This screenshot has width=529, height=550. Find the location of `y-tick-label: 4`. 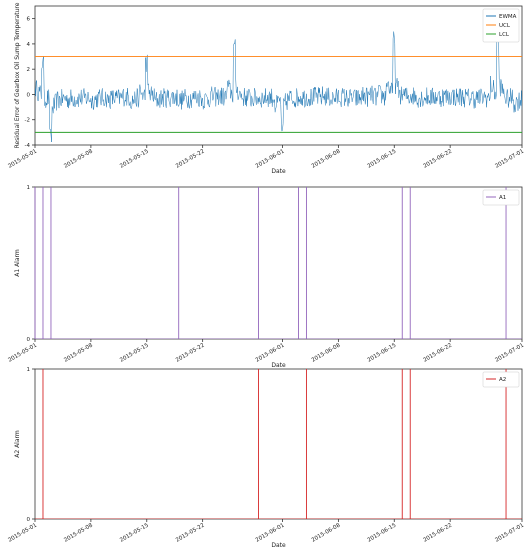

y-tick-label: 4 is located at coordinates (29, 45).